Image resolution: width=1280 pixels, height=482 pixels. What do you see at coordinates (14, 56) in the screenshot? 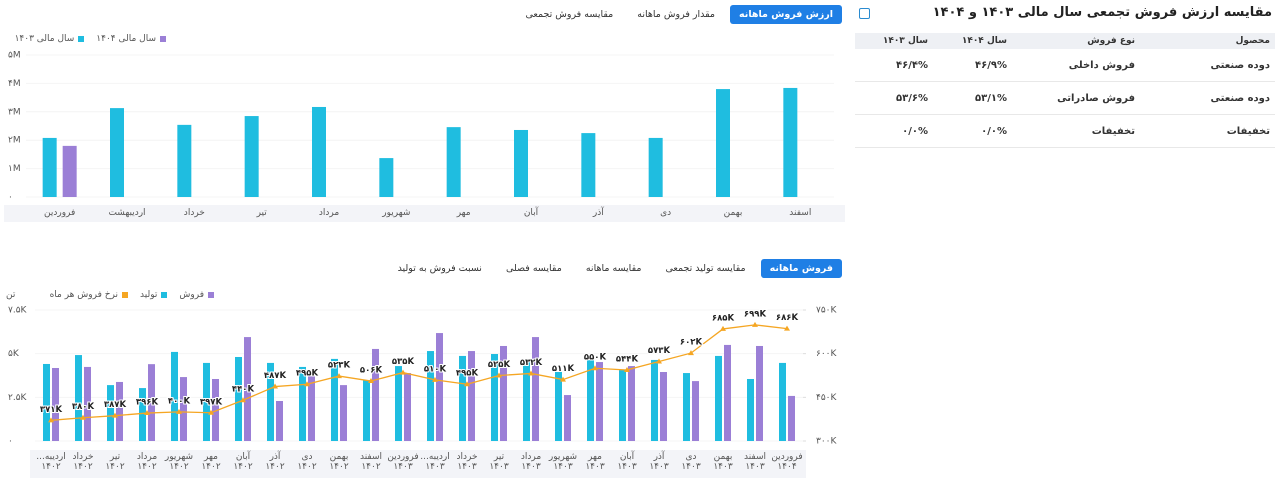
I see `y-tick-label: ۵M` at bounding box center [14, 56].